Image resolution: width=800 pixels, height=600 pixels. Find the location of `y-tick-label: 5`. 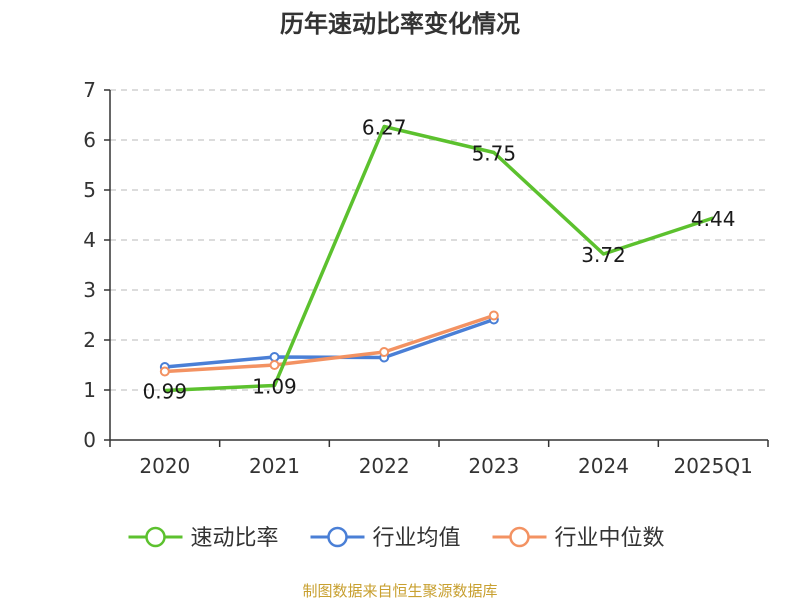

y-tick-label: 5 is located at coordinates (89, 190).